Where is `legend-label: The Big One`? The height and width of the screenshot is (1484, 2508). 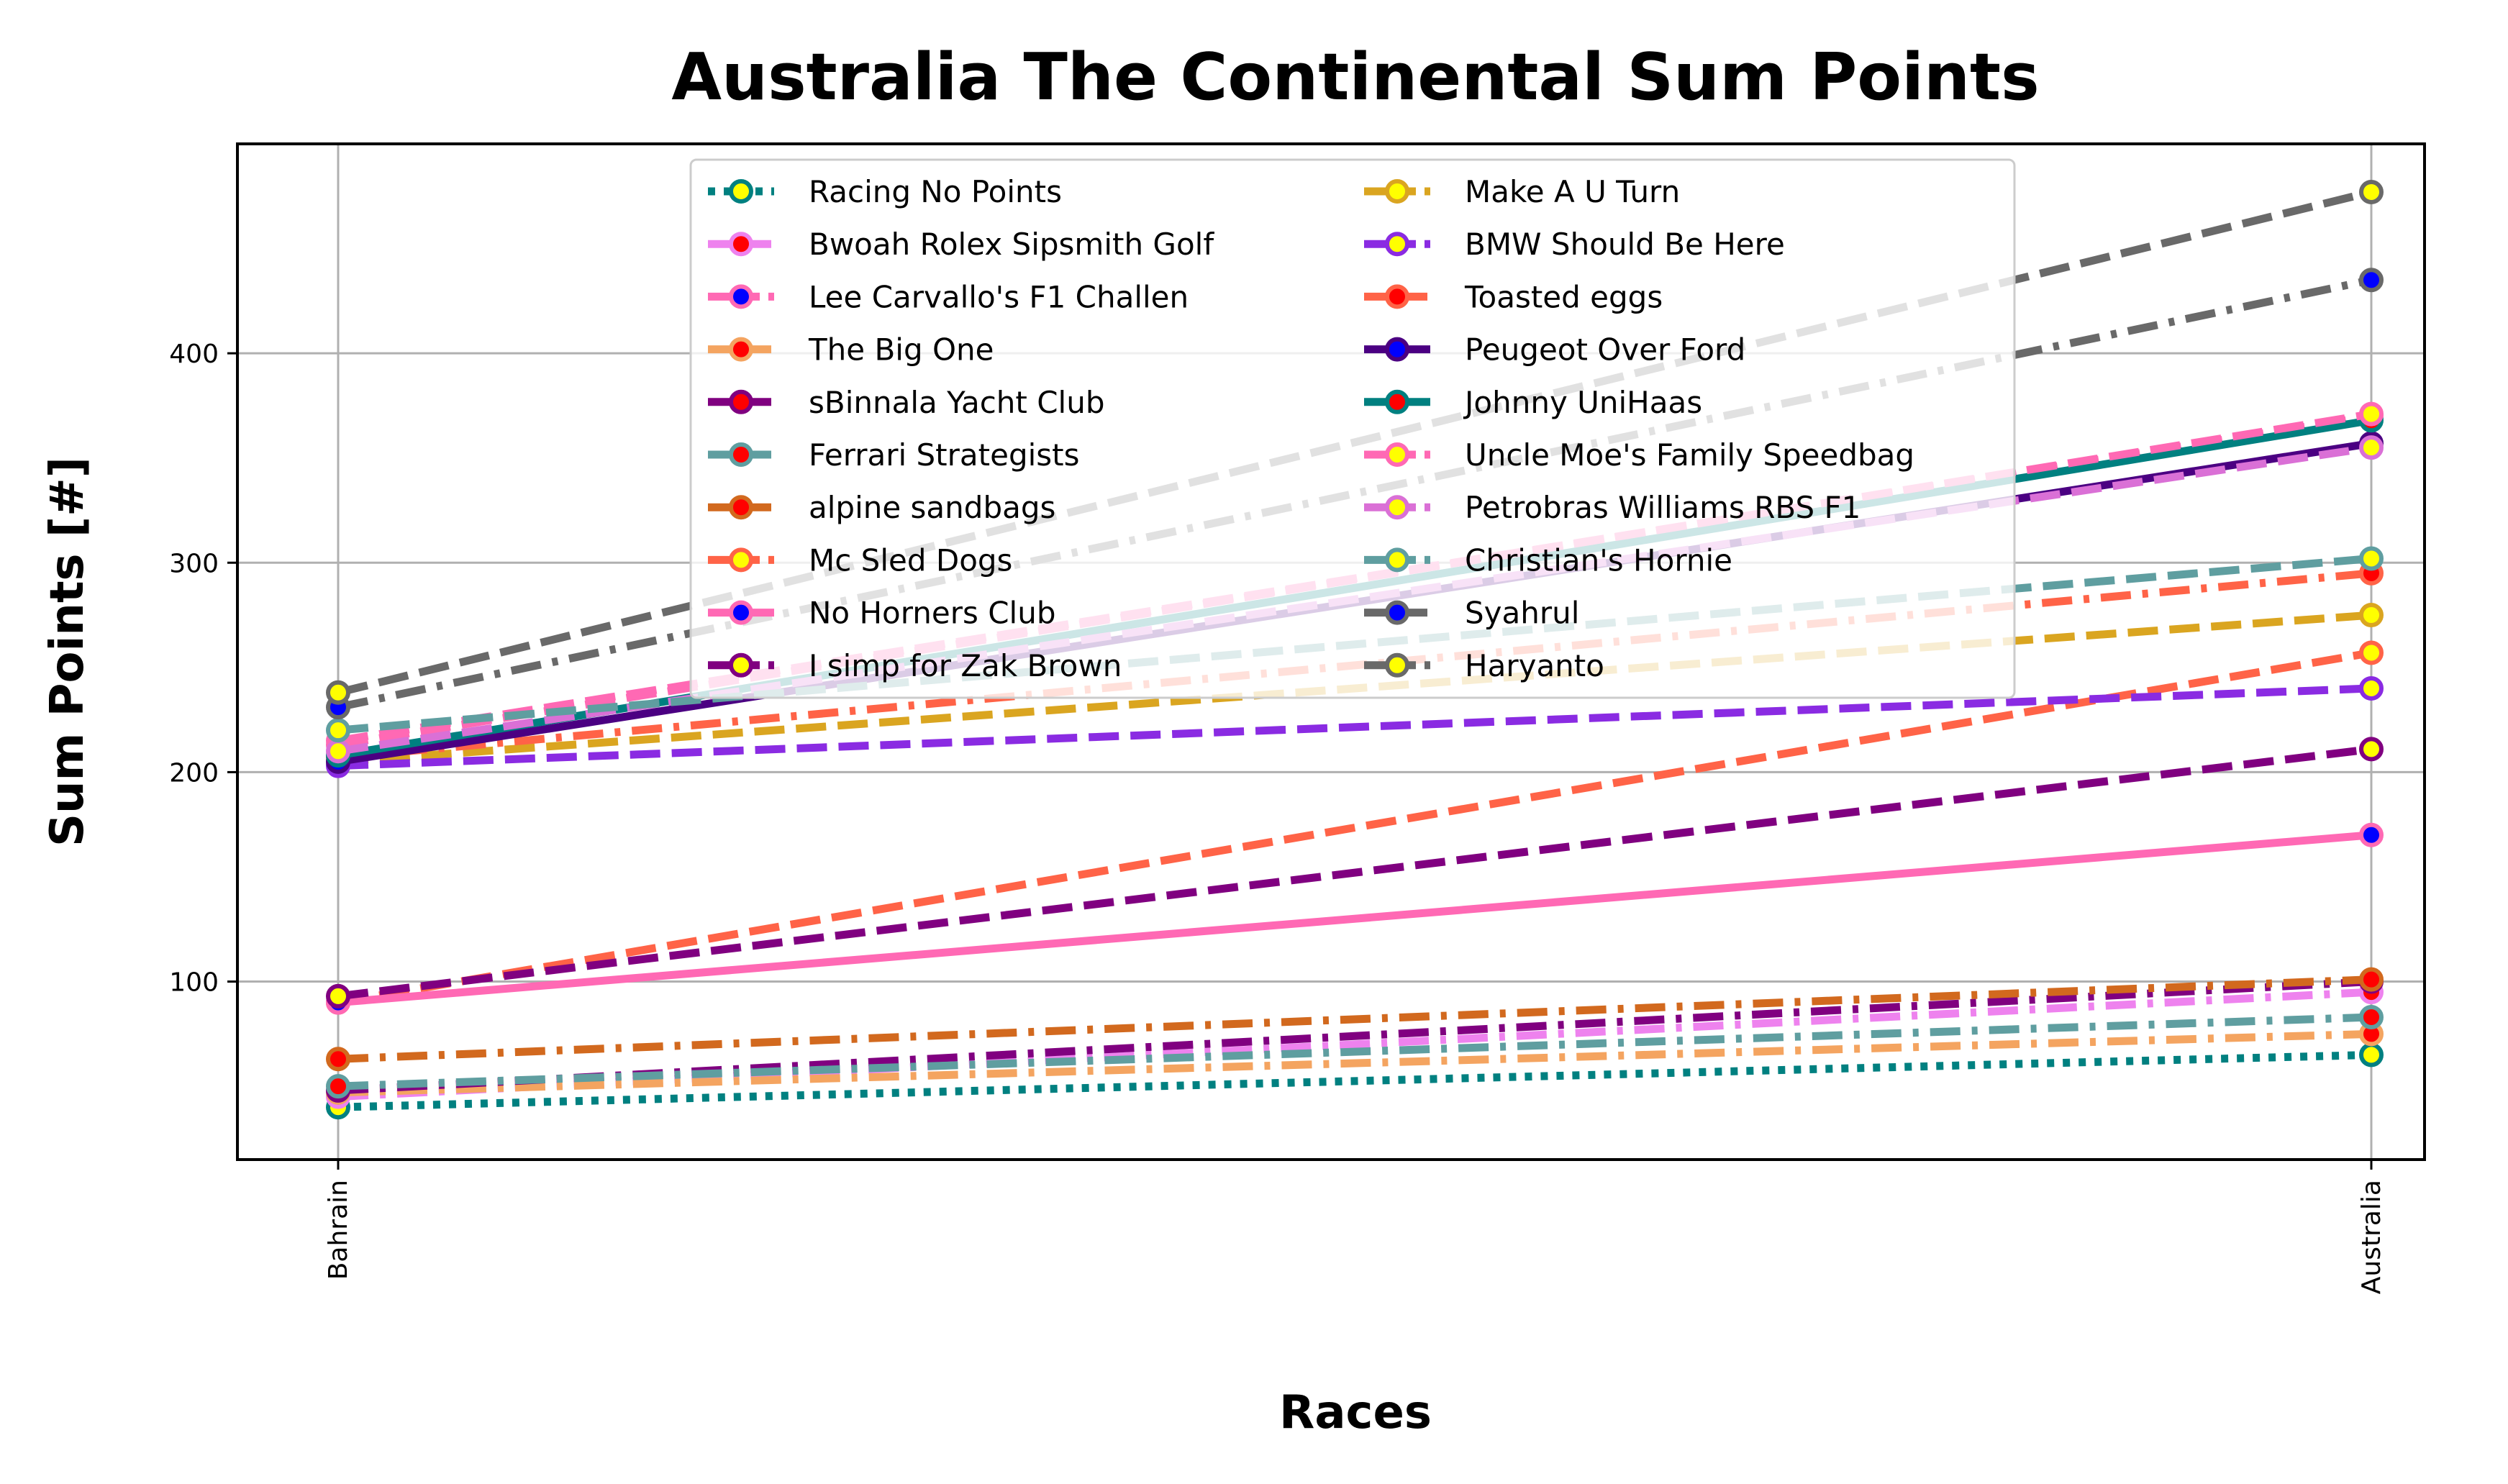 legend-label: The Big One is located at coordinates (901, 350).